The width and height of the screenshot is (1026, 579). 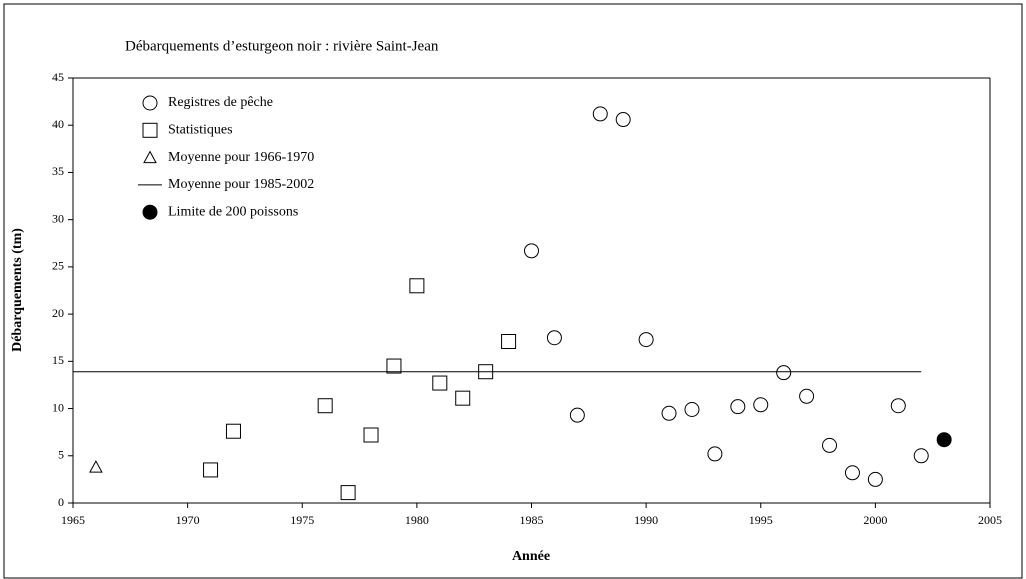 I want to click on y-axis-label: Débarquements (tm), so click(x=17, y=290).